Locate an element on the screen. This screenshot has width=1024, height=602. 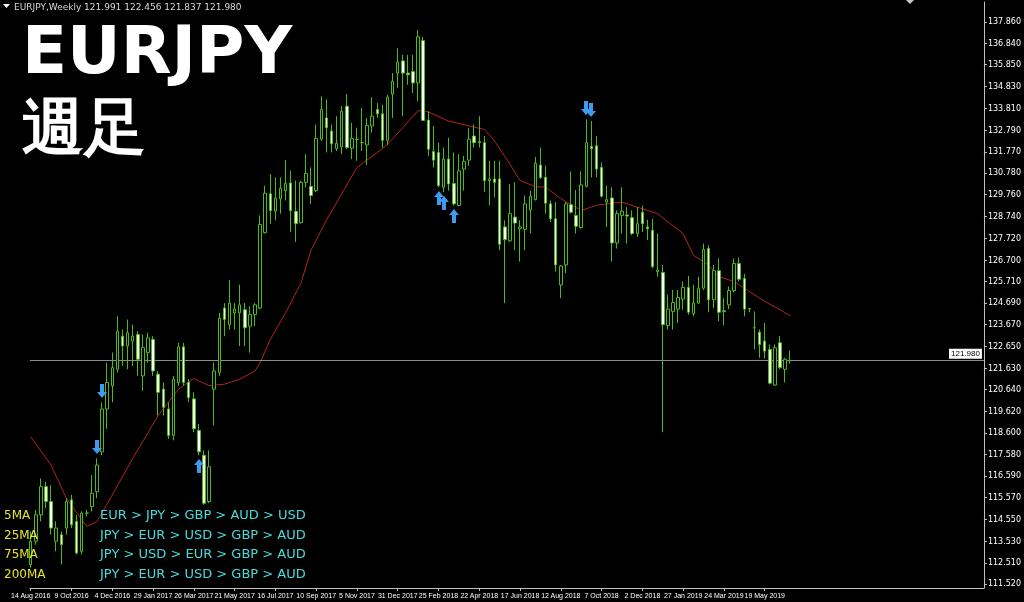
y-tick-label: 131.770 is located at coordinates (1004, 152).